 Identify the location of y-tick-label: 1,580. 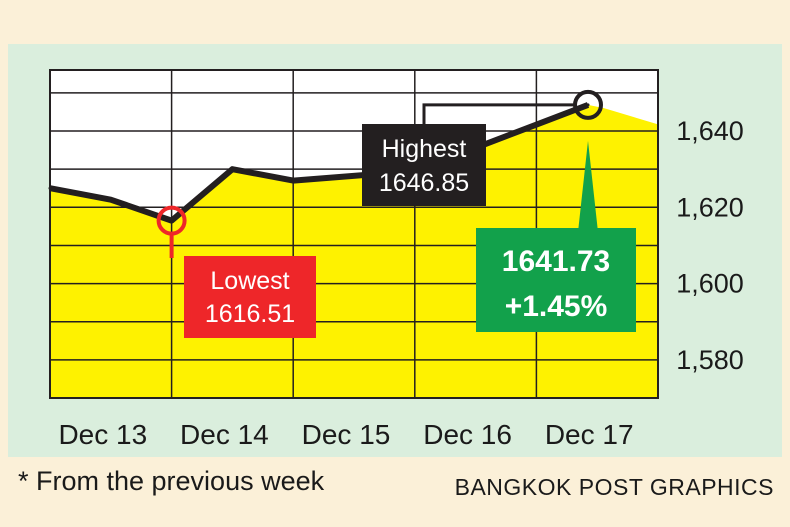
(710, 360).